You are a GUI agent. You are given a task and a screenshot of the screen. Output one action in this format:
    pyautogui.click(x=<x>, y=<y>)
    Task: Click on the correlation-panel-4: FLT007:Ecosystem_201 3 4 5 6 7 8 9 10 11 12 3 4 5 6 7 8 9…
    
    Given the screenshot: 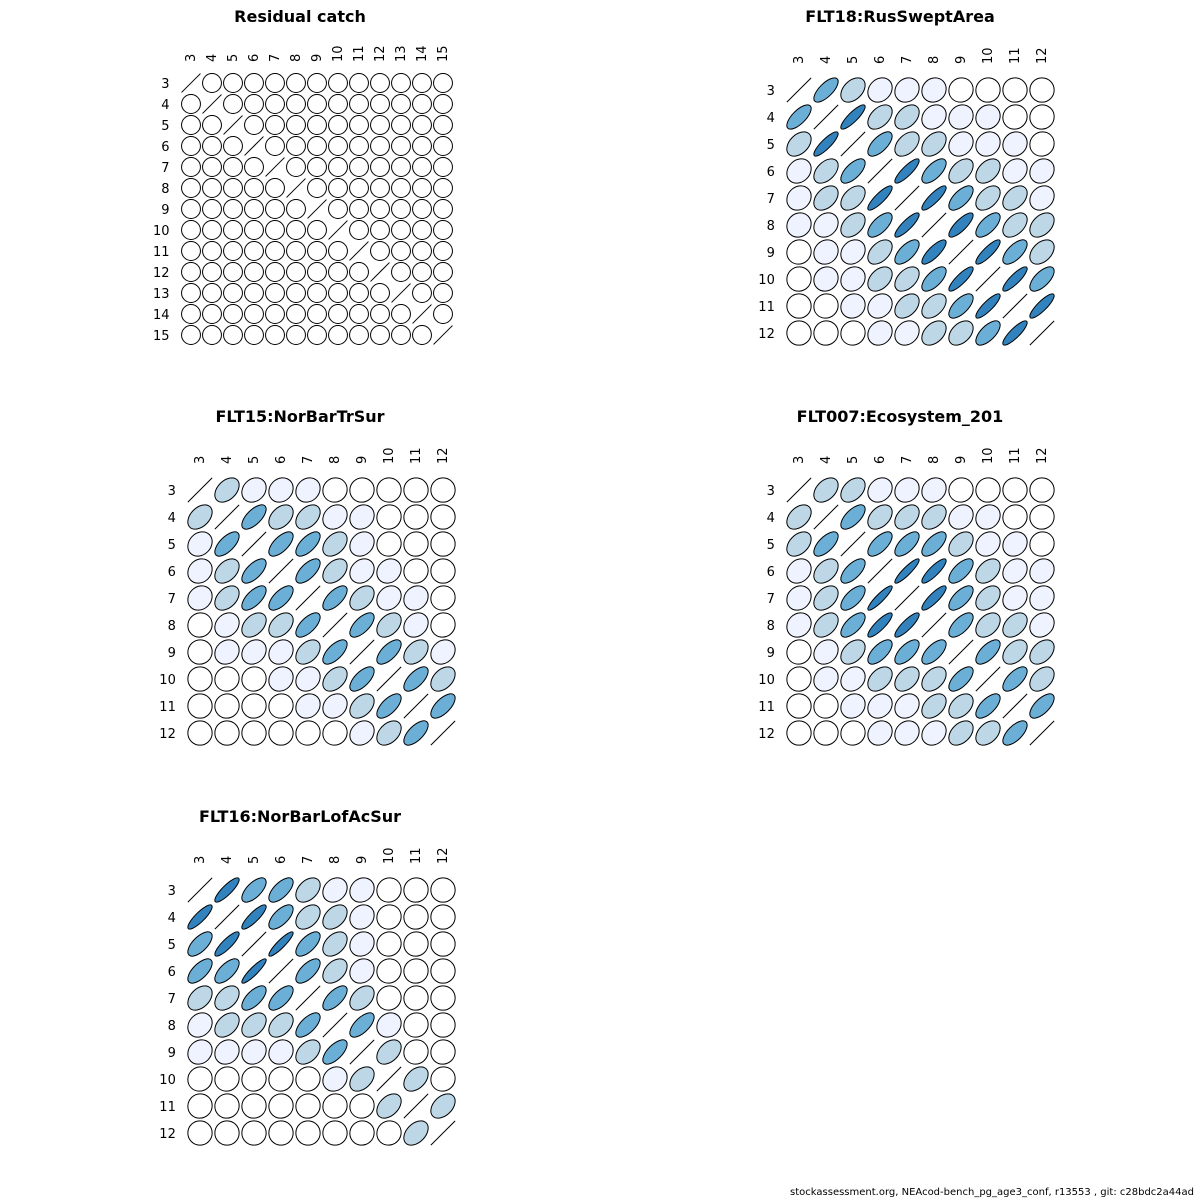 What is the action you would take?
    pyautogui.click(x=906, y=576)
    